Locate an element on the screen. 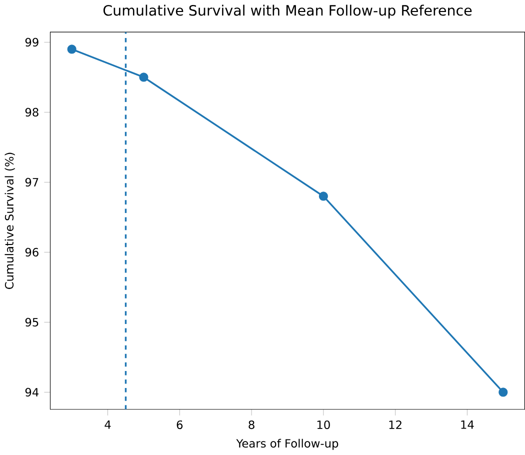  y-tick-label: 95 is located at coordinates (31, 322).